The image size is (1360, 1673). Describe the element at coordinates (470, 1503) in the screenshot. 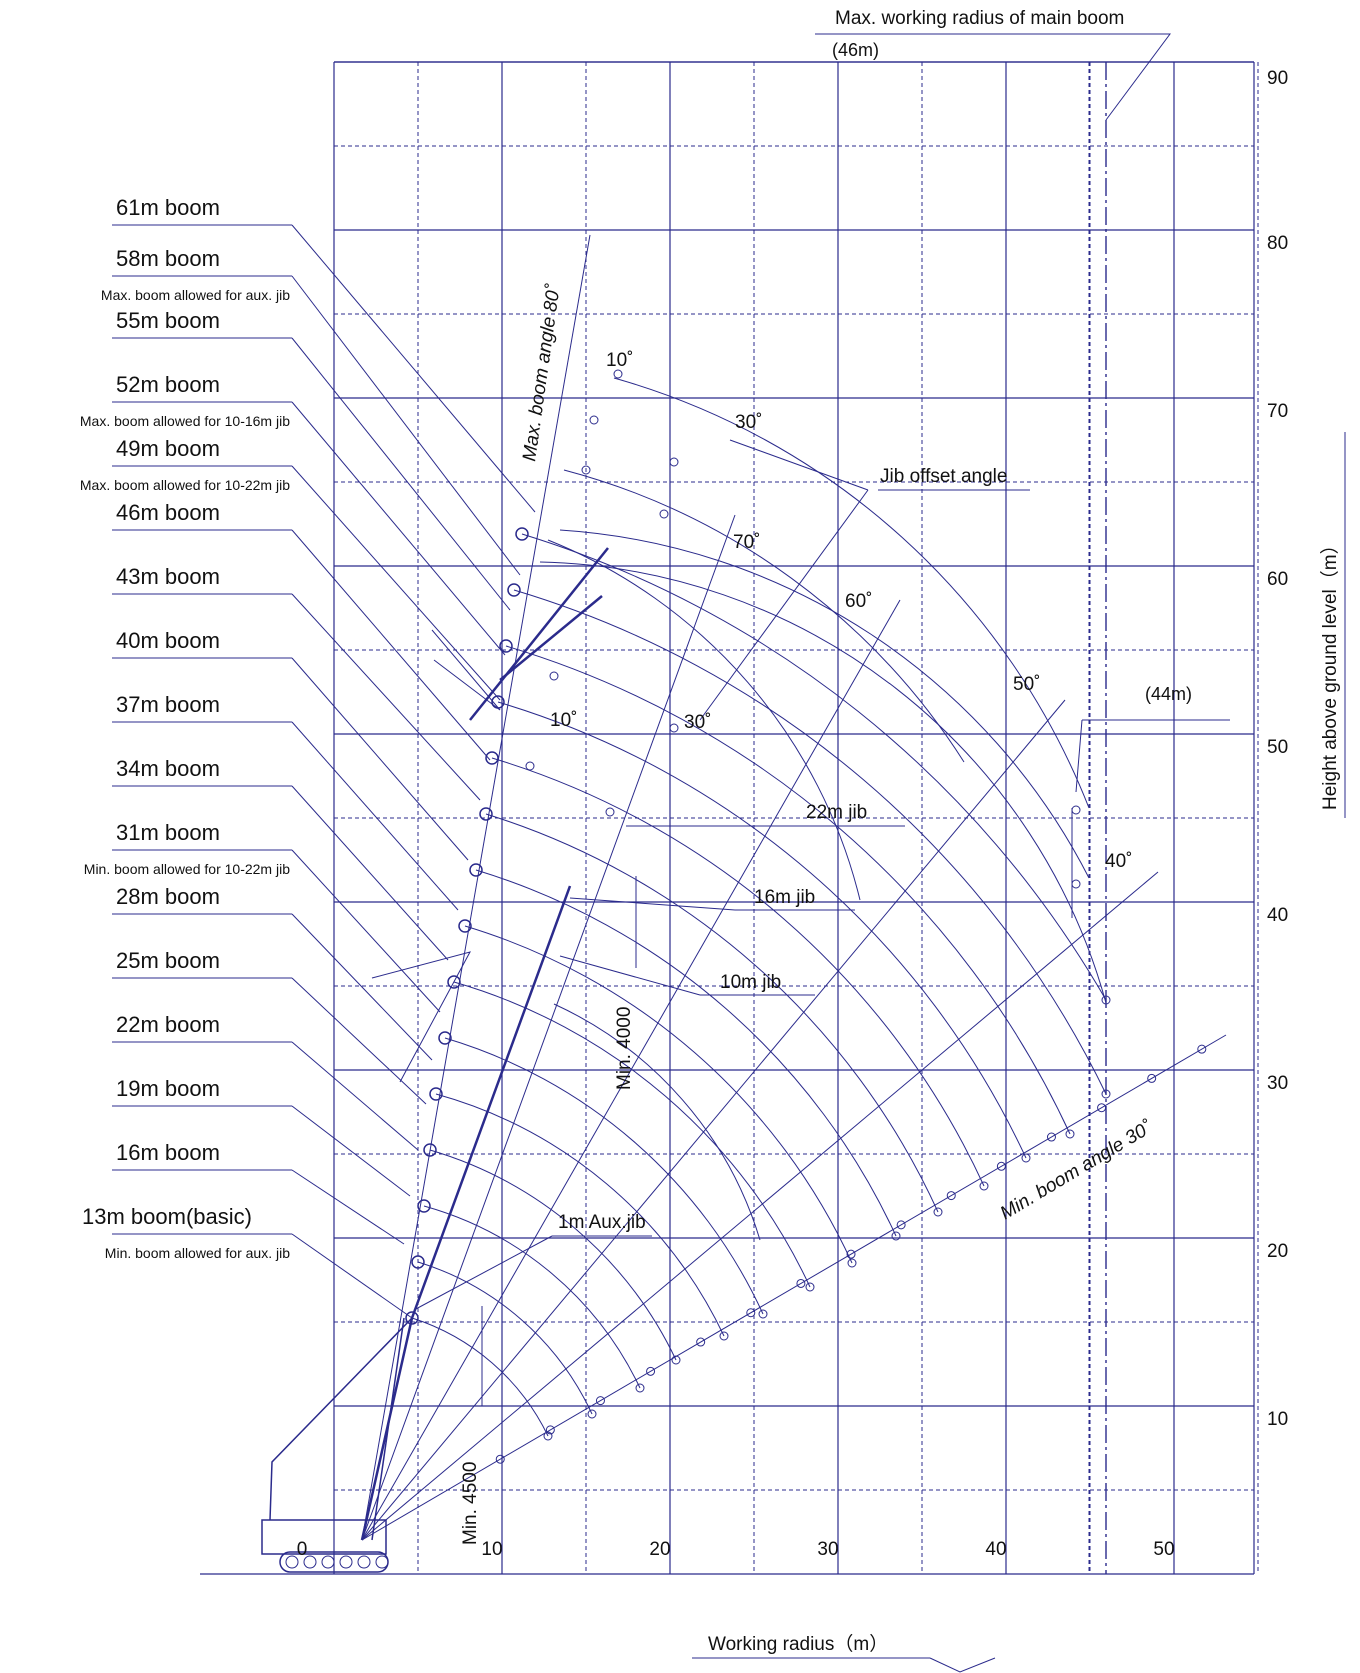

I see `min-4500-label: Min. 4500` at that location.